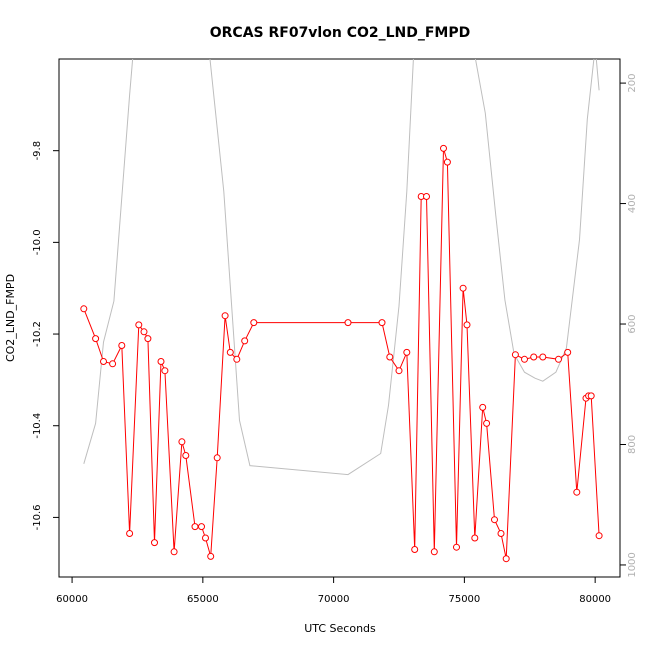  What do you see at coordinates (632, 323) in the screenshot?
I see `y2-tick-label: 600` at bounding box center [632, 323].